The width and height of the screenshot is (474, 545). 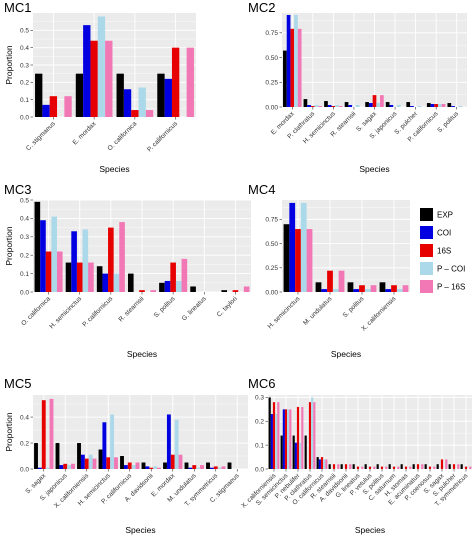 What do you see at coordinates (24, 31) in the screenshot?
I see `y-tick-label: 0.5` at bounding box center [24, 31].